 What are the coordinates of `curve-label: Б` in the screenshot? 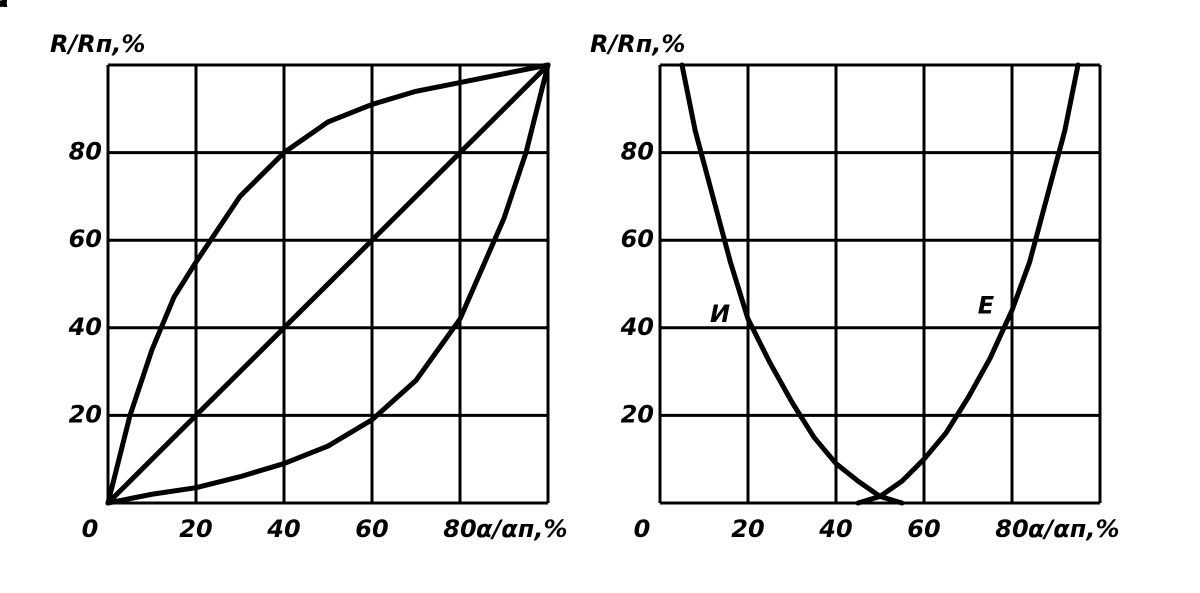 It's located at (4, 6).